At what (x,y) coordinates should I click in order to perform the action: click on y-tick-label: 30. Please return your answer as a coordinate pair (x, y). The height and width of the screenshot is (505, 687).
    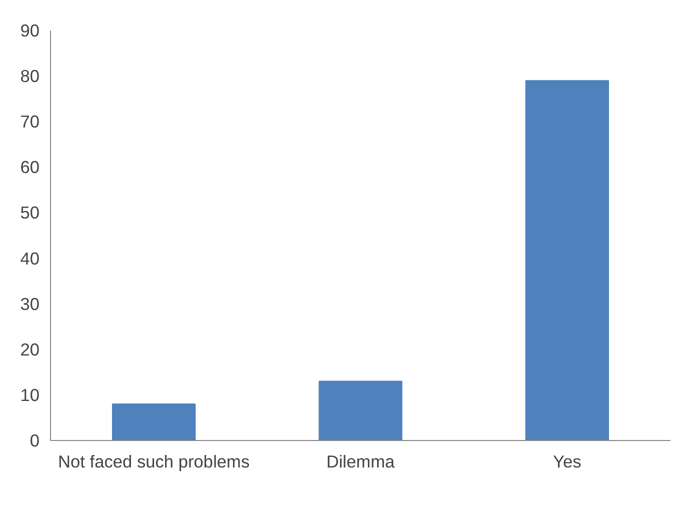
    Looking at the image, I should click on (30, 304).